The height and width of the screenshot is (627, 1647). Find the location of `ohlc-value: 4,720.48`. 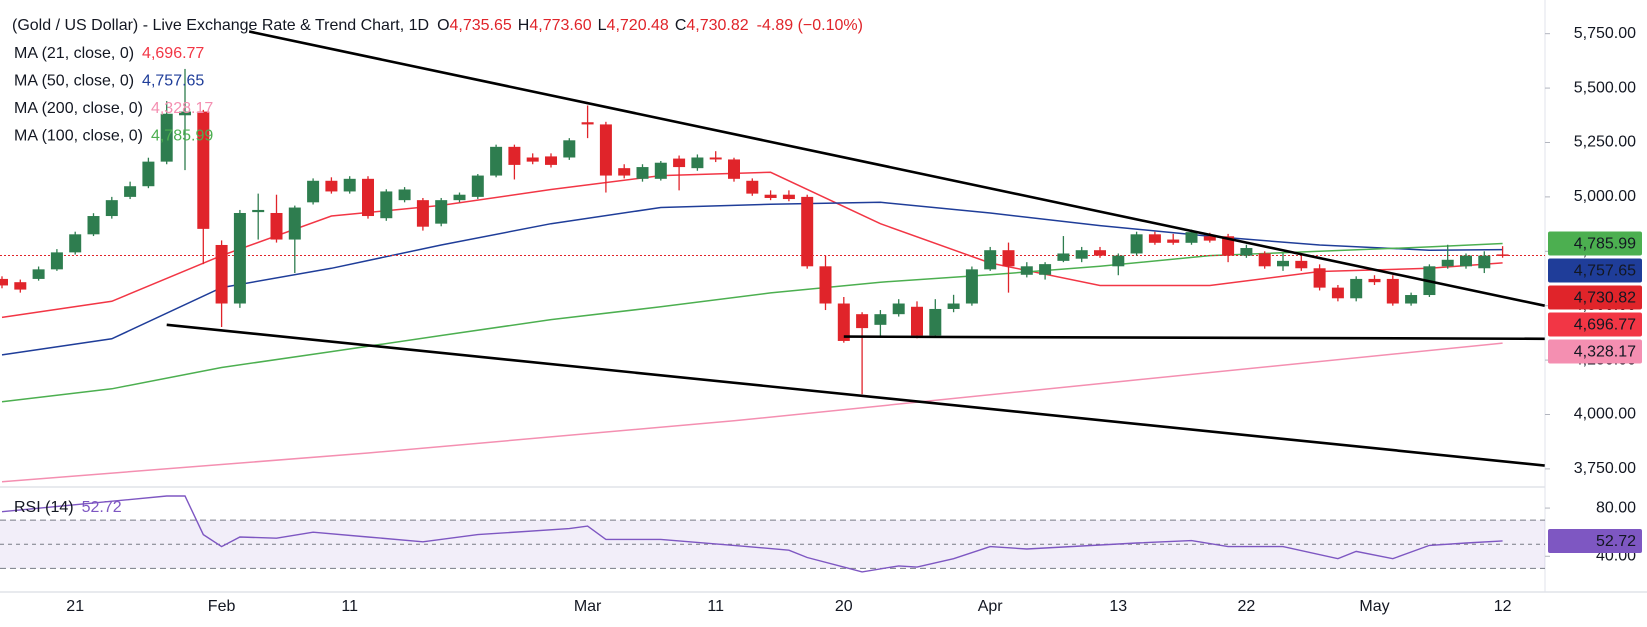

ohlc-value: 4,720.48 is located at coordinates (638, 25).